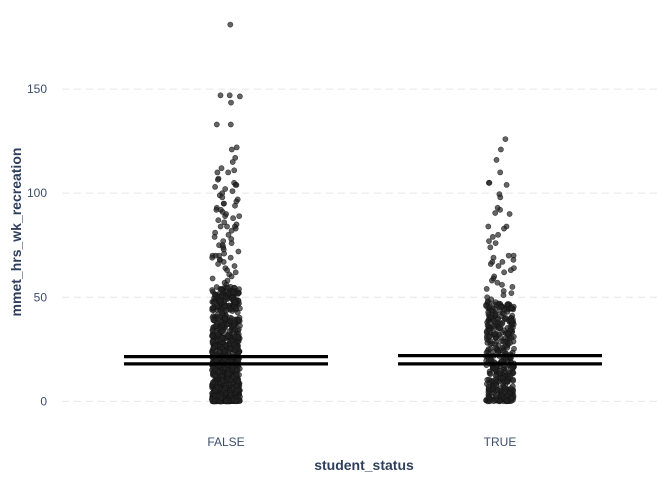  Describe the element at coordinates (41, 297) in the screenshot. I see `y-tick-label: 50` at that location.